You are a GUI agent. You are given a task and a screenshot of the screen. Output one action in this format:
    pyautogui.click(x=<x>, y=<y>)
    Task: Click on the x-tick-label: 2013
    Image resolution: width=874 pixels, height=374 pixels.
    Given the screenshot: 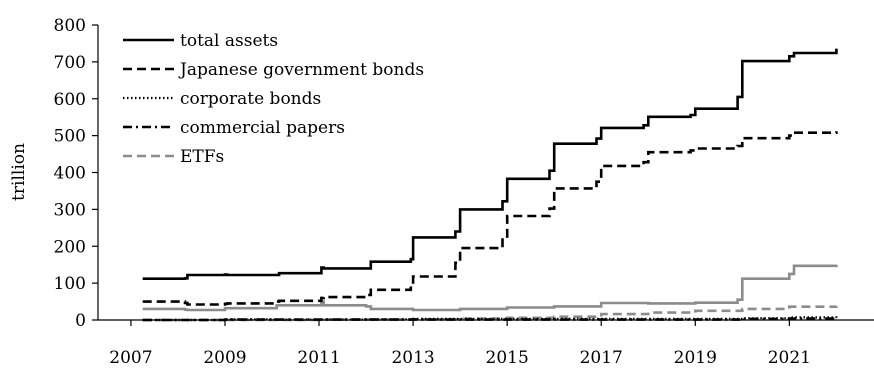 What is the action you would take?
    pyautogui.click(x=412, y=358)
    